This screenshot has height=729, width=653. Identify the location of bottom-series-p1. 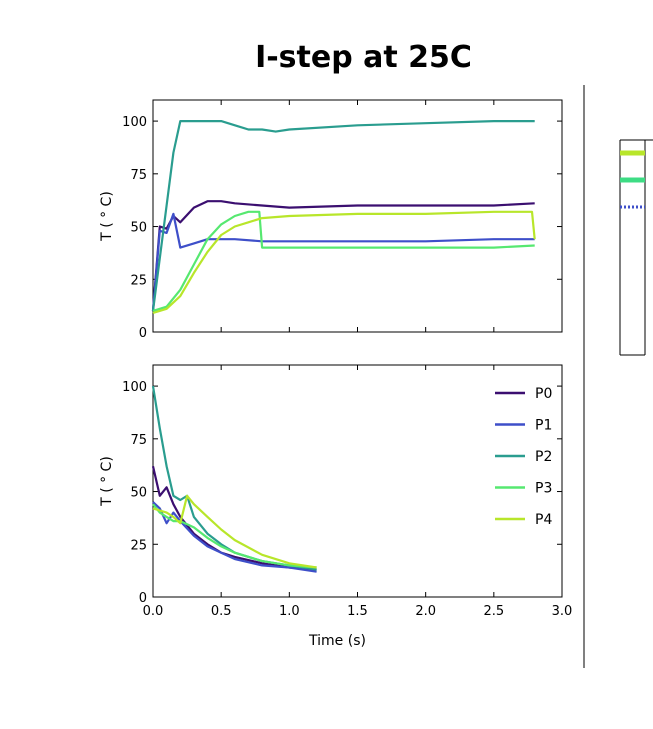
(234, 537).